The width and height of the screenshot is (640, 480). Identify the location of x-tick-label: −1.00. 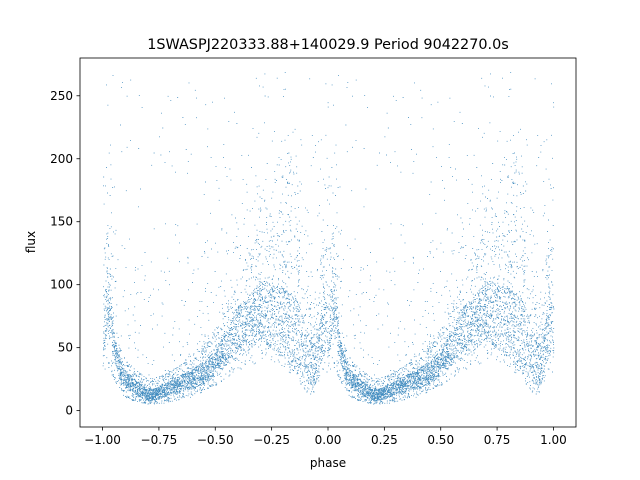
(102, 440).